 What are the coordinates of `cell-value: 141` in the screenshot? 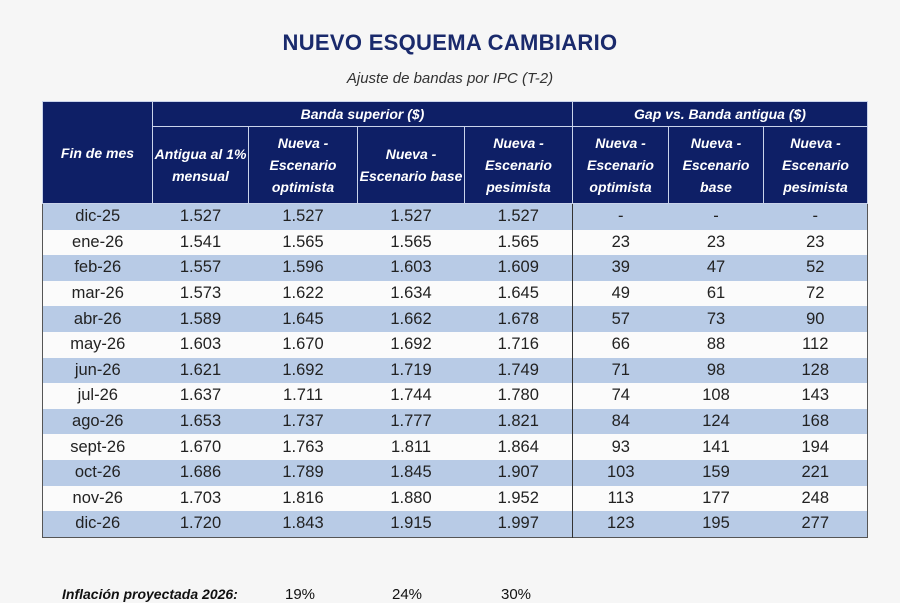 It's located at (716, 447).